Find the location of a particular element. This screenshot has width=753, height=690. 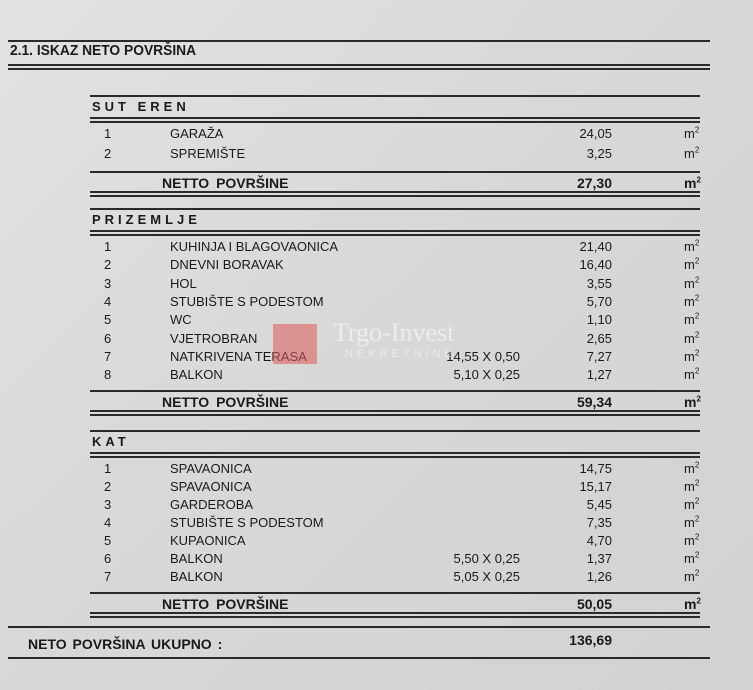

table-row: 1 KUHINJA I BLAGOVAONICA 21,40 m2 is located at coordinates (395, 247).